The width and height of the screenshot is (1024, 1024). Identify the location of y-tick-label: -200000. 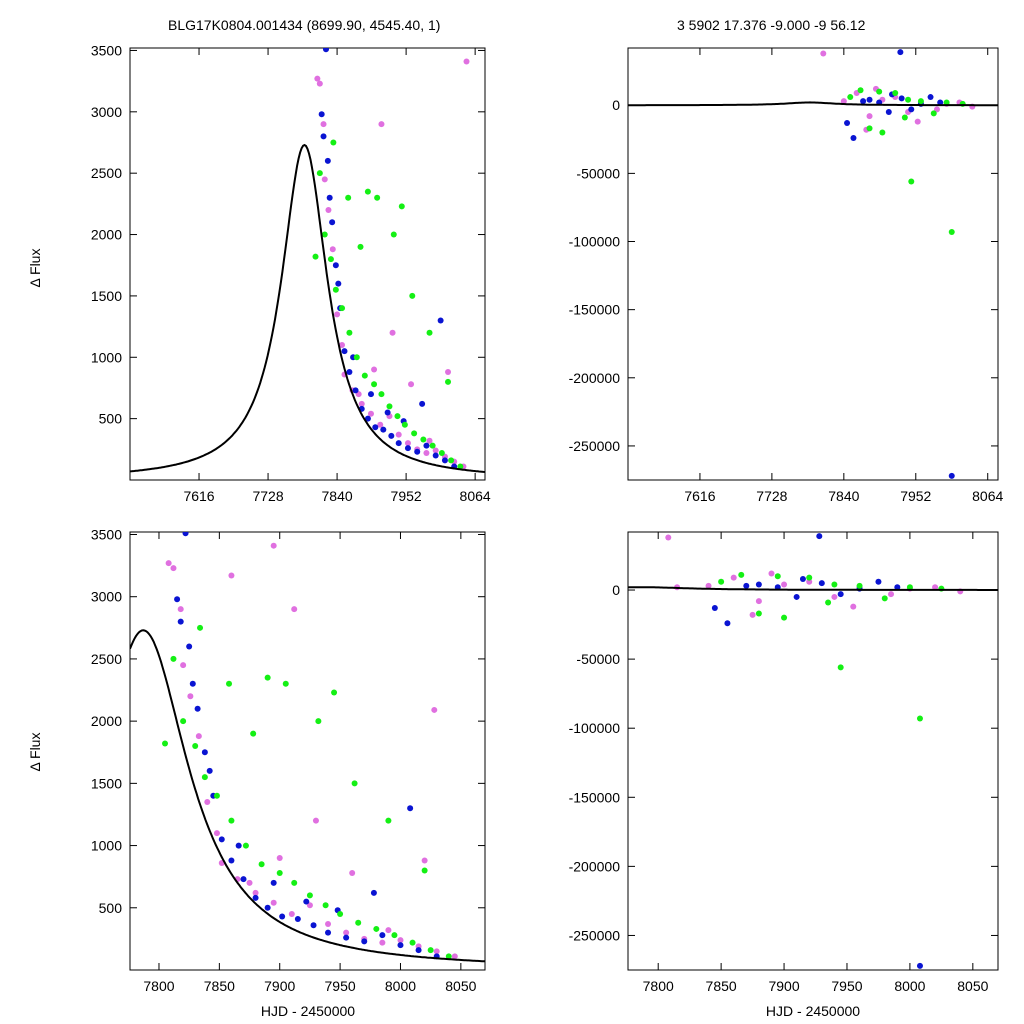
(595, 866).